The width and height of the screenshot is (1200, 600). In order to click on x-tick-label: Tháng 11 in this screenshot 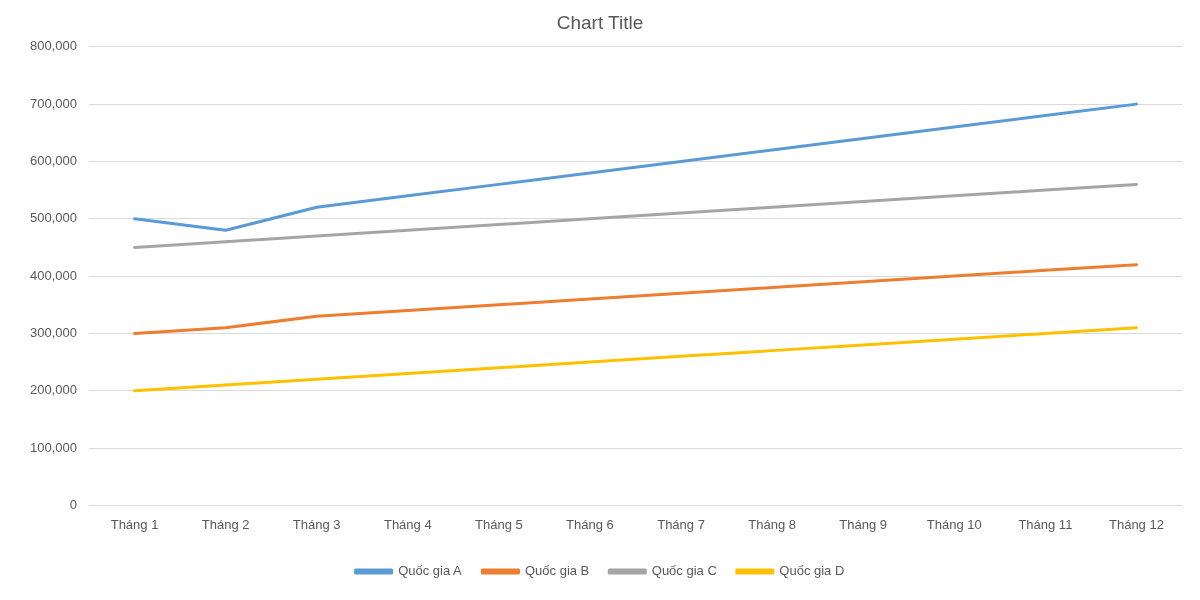, I will do `click(1045, 524)`.